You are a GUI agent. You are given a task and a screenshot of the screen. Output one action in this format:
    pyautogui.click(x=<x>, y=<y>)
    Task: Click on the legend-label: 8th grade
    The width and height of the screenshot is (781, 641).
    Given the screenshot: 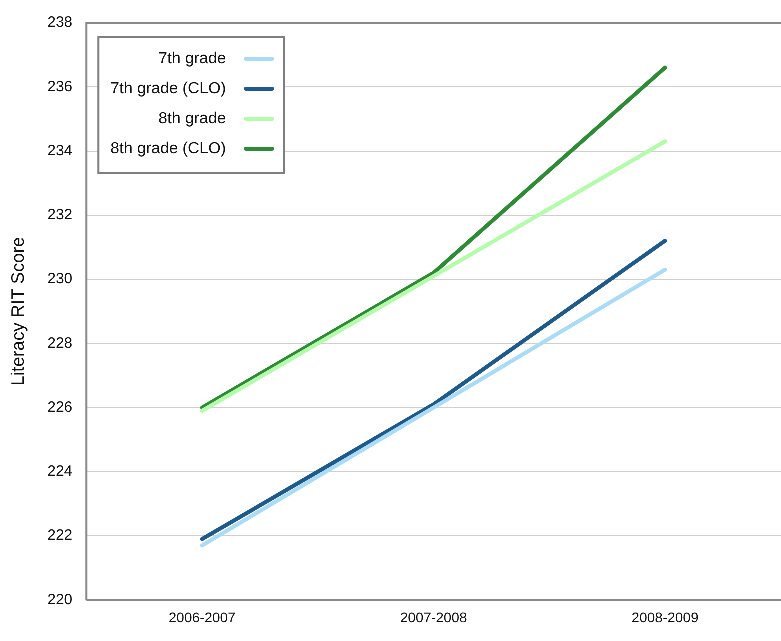 What is the action you would take?
    pyautogui.click(x=192, y=119)
    